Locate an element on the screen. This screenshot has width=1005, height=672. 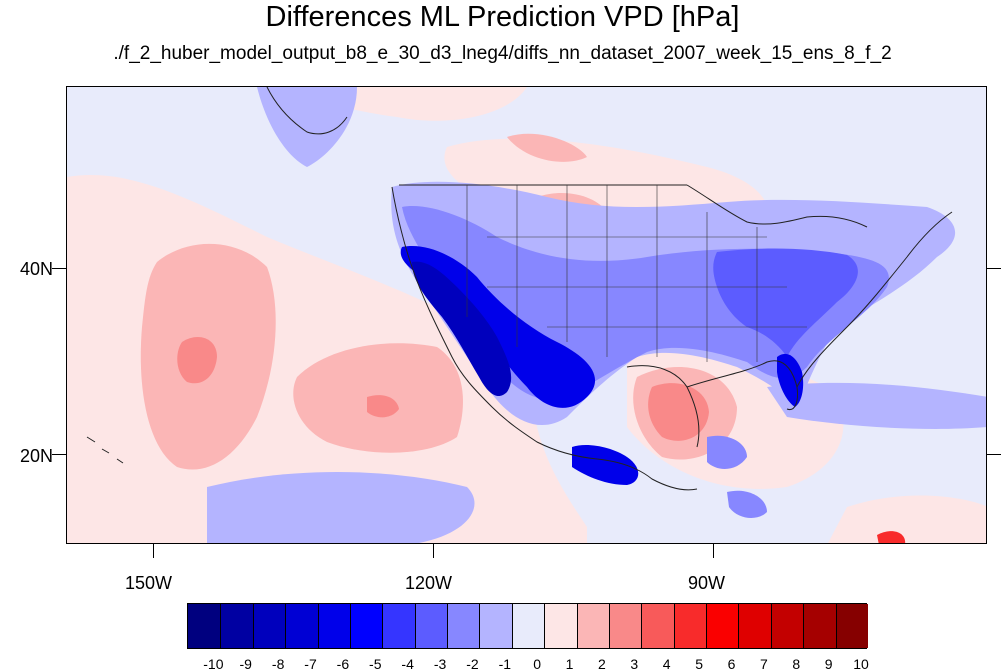
lon-label-120w: 120W is located at coordinates (429, 583).